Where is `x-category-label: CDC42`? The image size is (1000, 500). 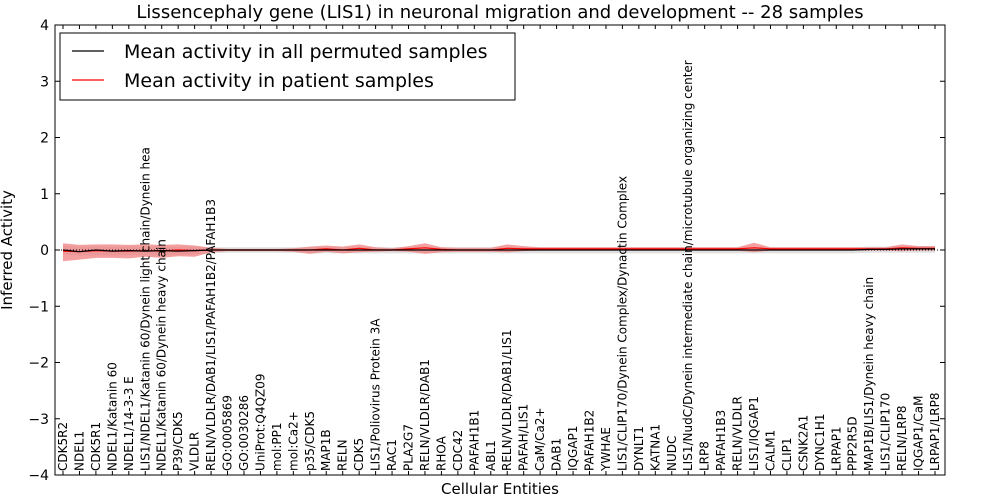 x-category-label: CDC42 is located at coordinates (458, 450).